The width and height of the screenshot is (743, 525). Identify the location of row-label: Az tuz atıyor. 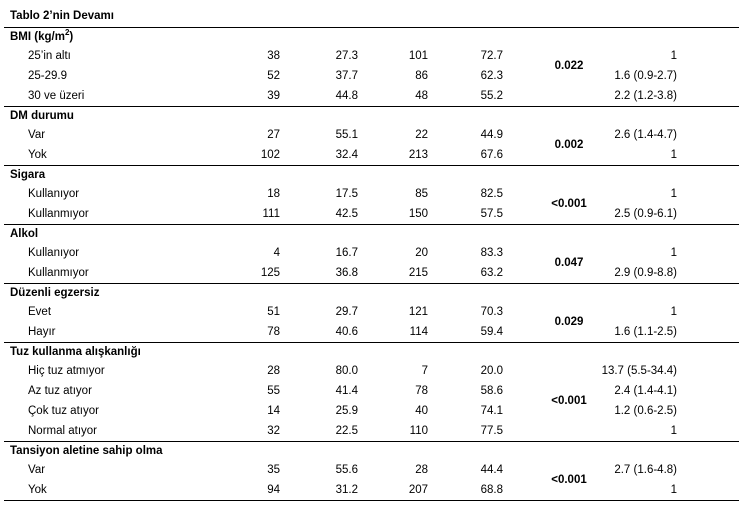
(60, 391).